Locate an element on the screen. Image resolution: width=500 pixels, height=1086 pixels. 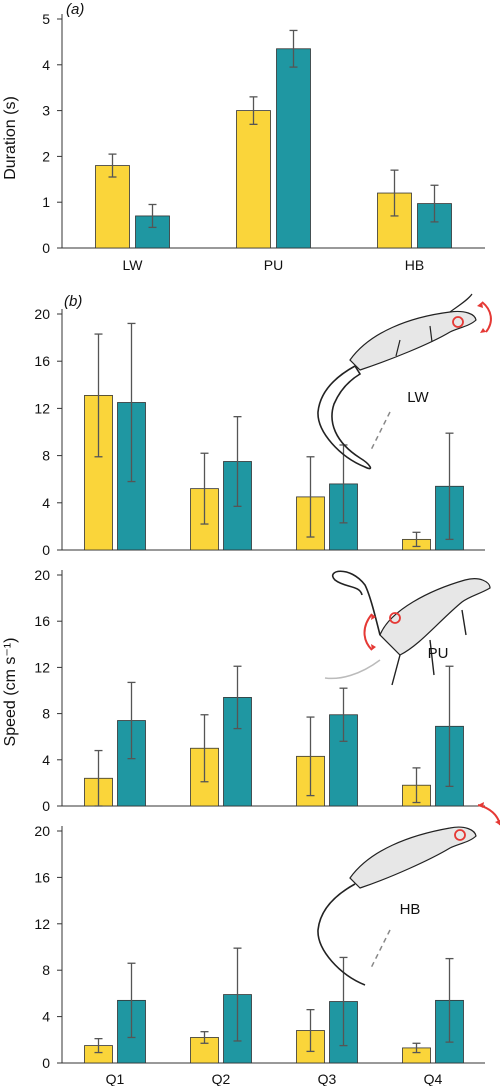
y-tick-label-b1: 8 is located at coordinates (46, 456).